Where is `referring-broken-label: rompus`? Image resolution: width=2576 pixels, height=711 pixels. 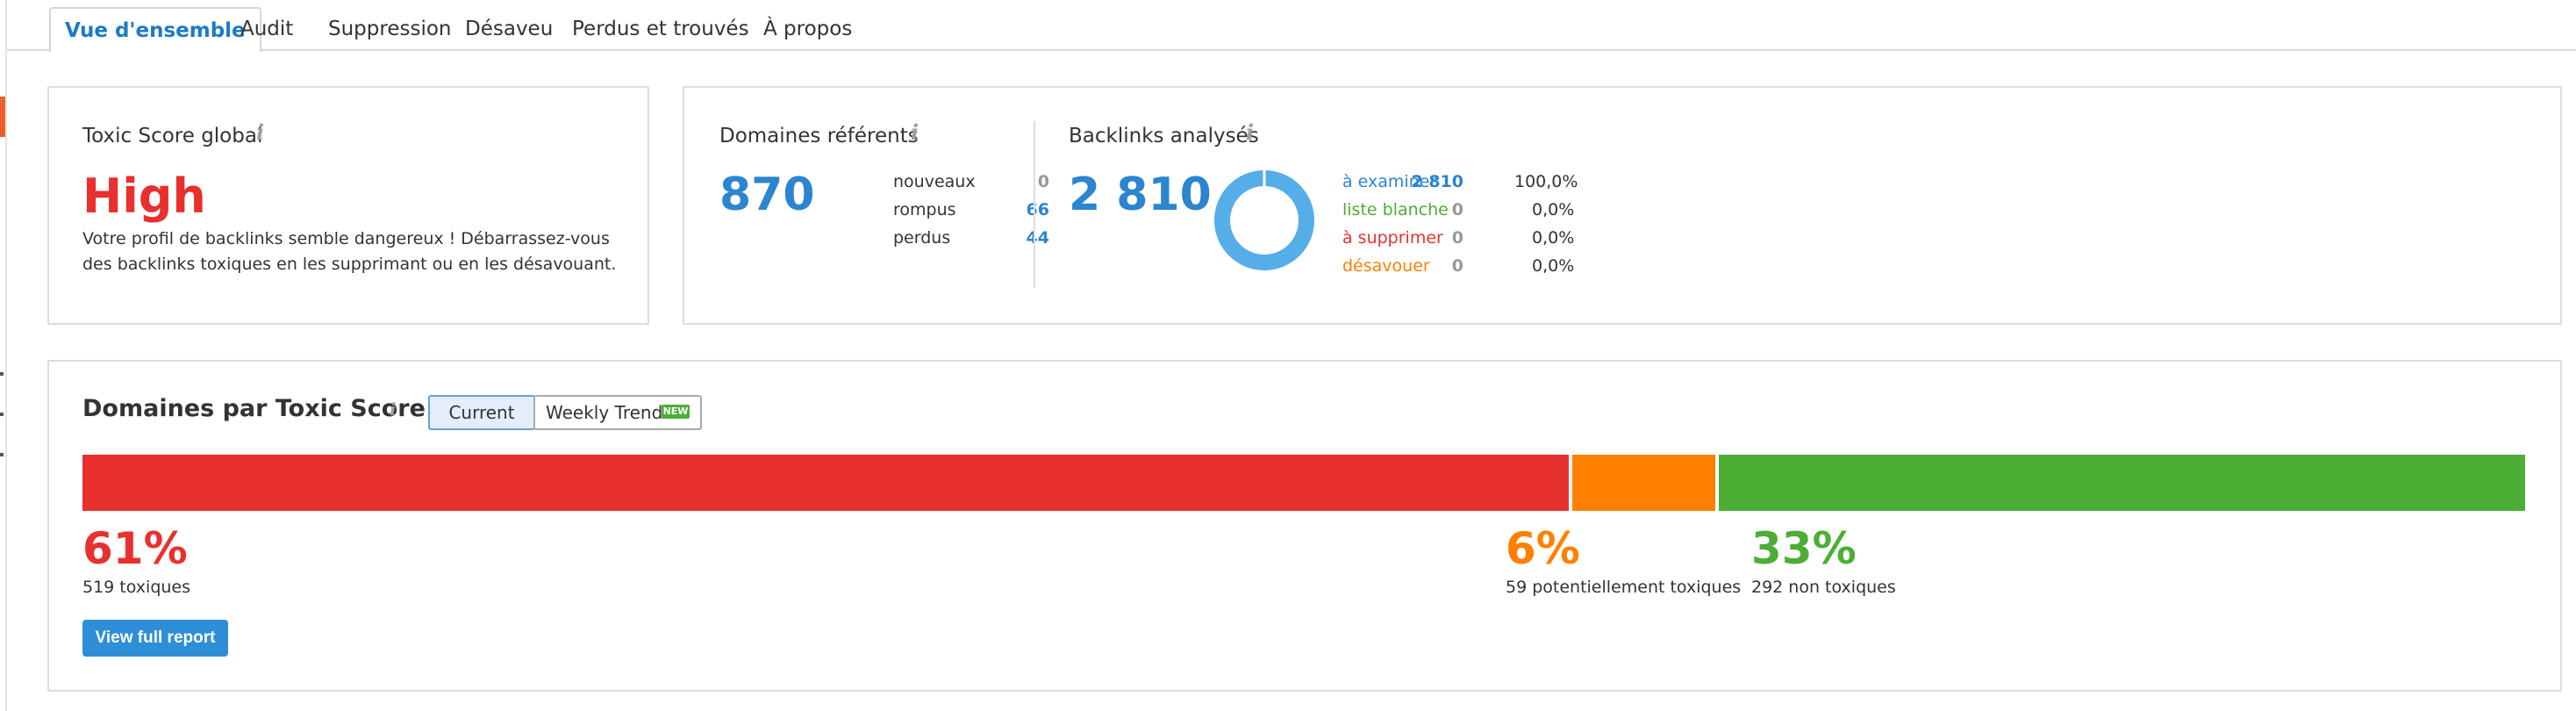 referring-broken-label: rompus is located at coordinates (924, 209).